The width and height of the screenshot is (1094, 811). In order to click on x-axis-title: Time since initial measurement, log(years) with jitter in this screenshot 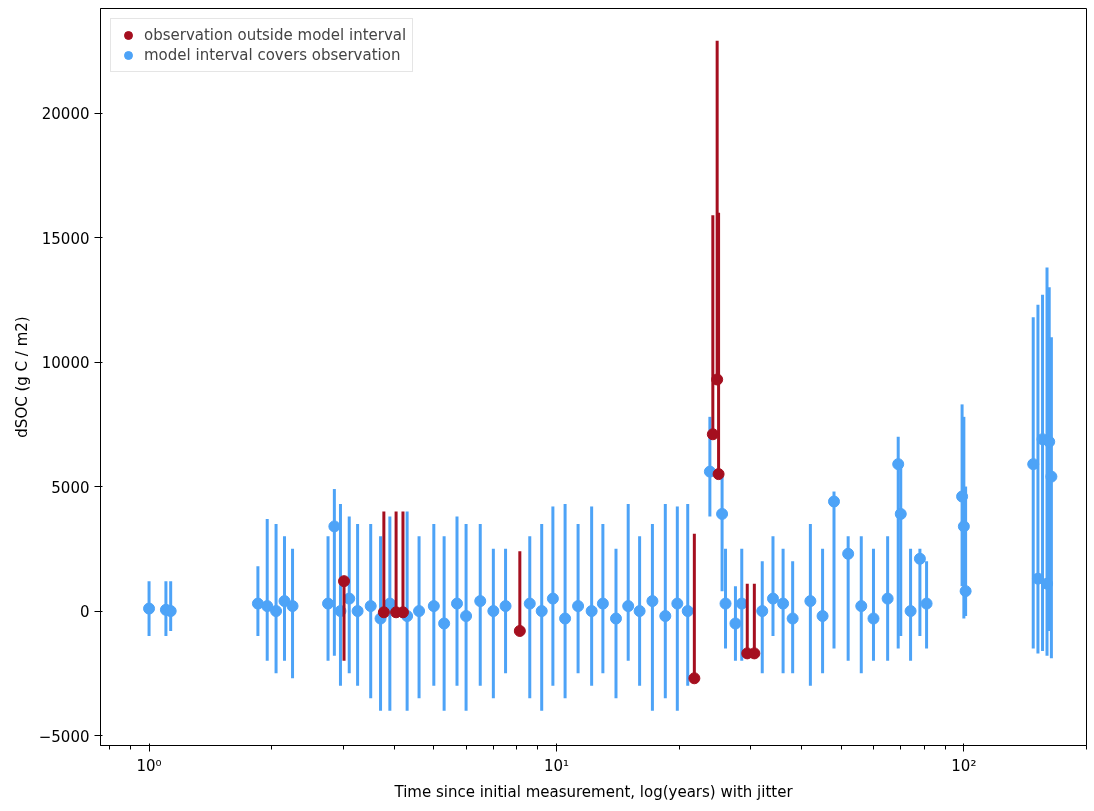, I will do `click(593, 791)`.